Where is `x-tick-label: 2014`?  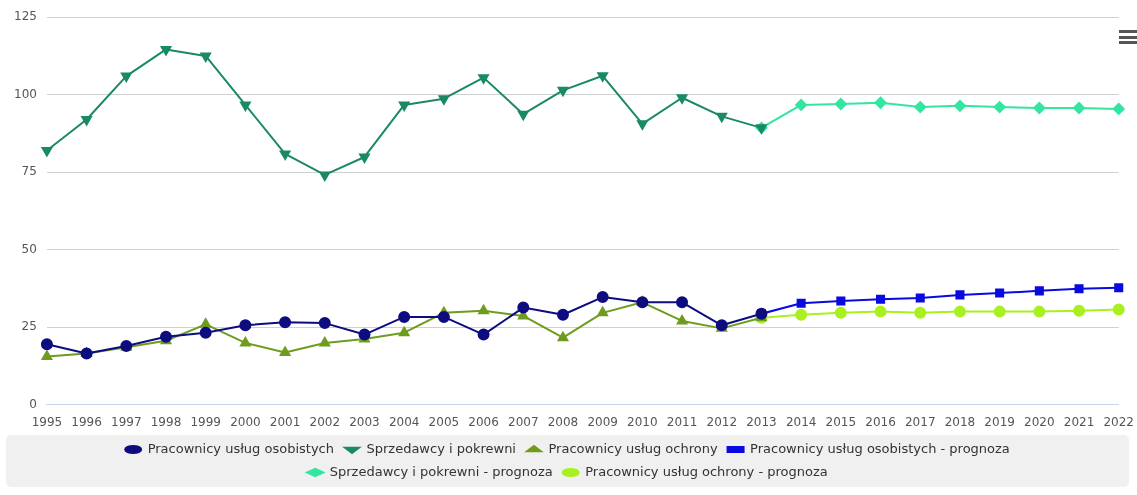
x-tick-label: 2014 is located at coordinates (801, 421).